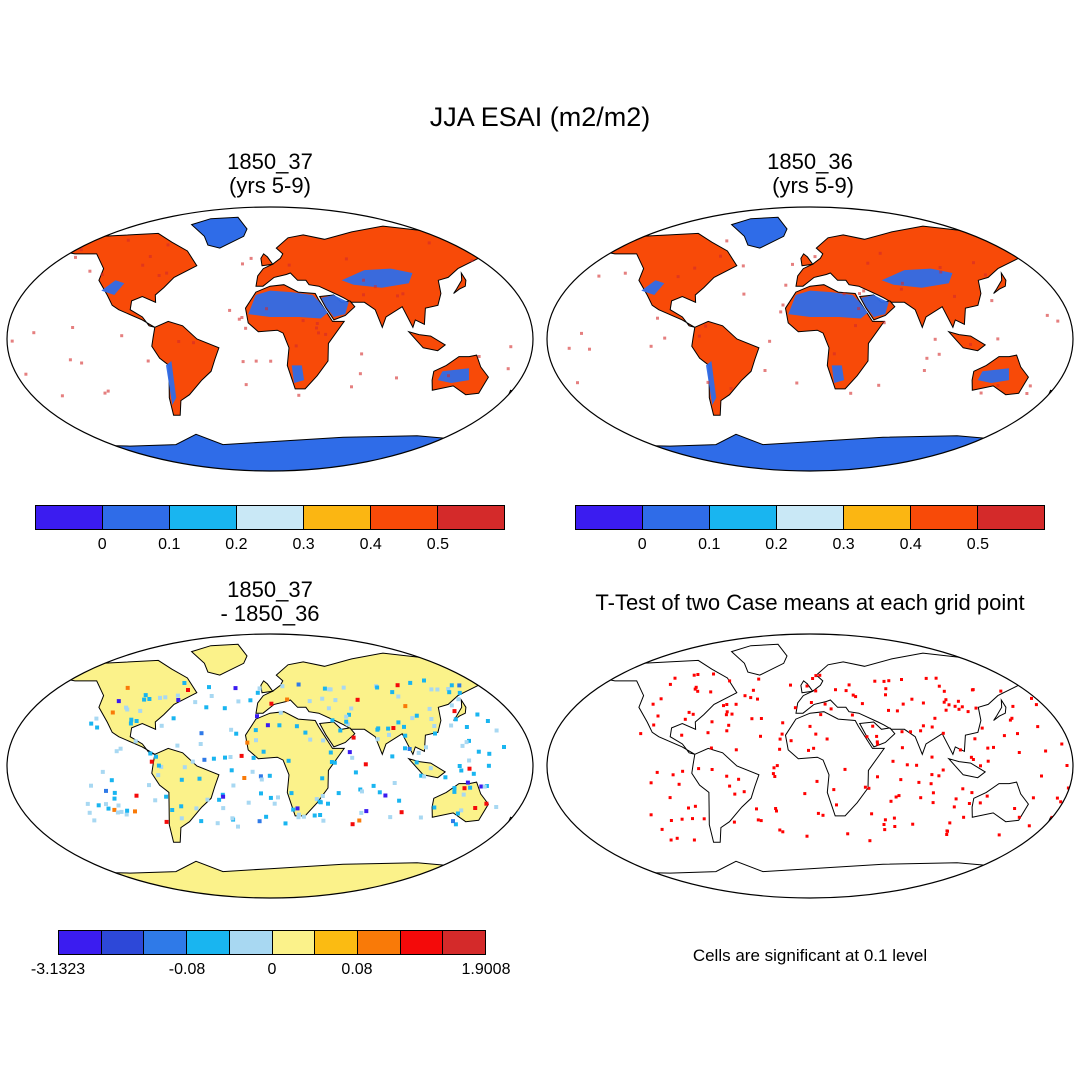  I want to click on continent-indonesia, so click(967, 768).